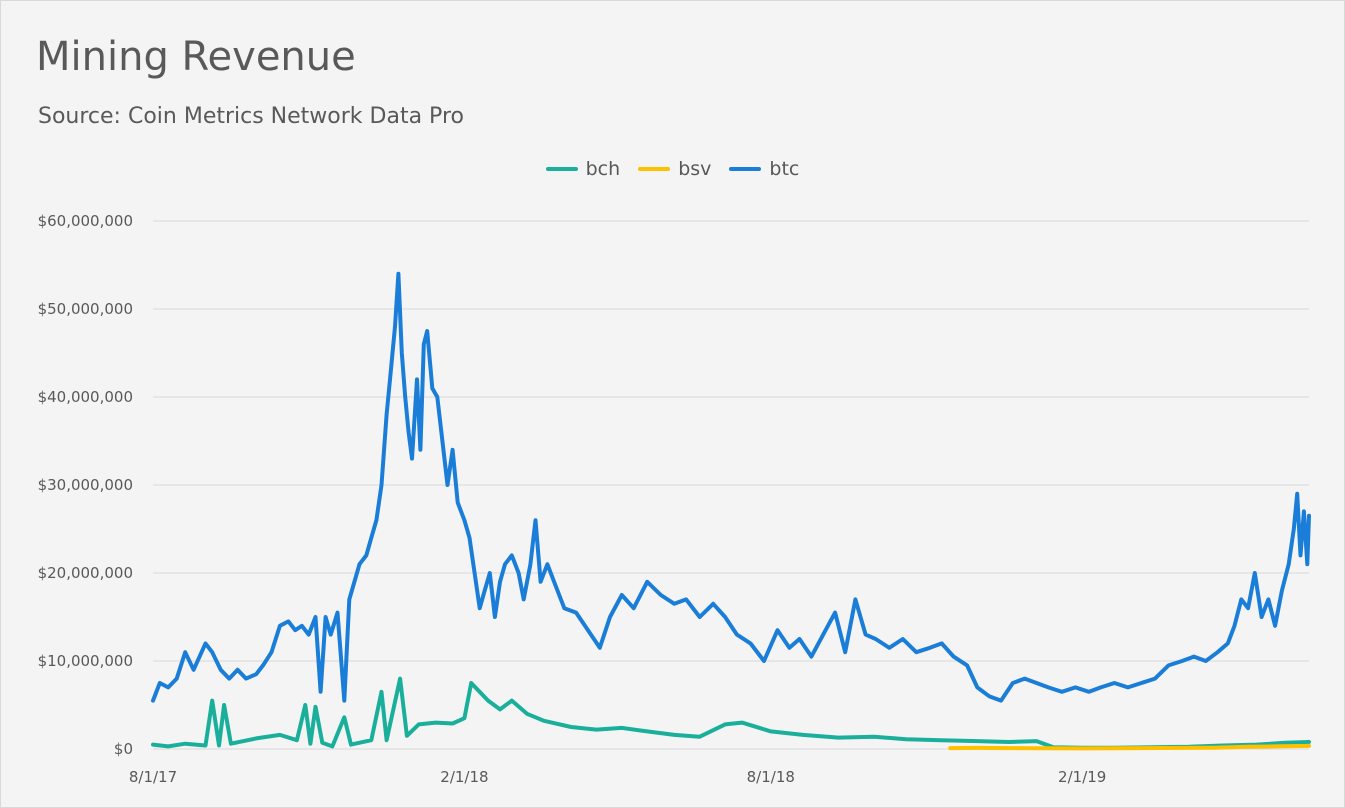  What do you see at coordinates (561, 169) in the screenshot?
I see `legend-swatch-bch` at bounding box center [561, 169].